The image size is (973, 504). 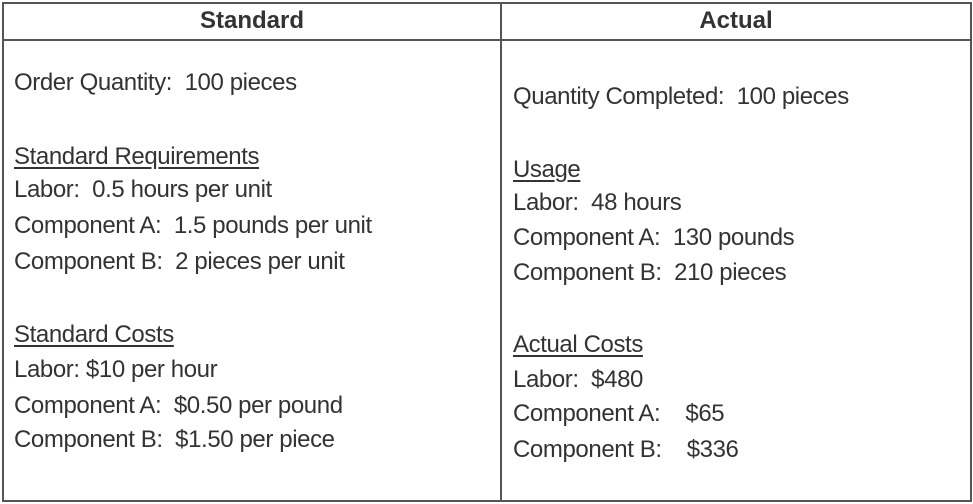 I want to click on standard-costs-title: Standard Costs, so click(x=94, y=334).